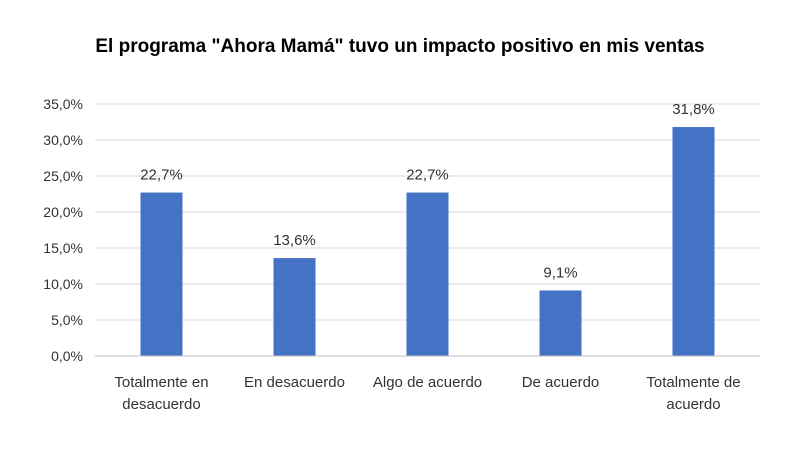  Describe the element at coordinates (161, 404) in the screenshot. I see `x-category-label: desacuerdo` at that location.